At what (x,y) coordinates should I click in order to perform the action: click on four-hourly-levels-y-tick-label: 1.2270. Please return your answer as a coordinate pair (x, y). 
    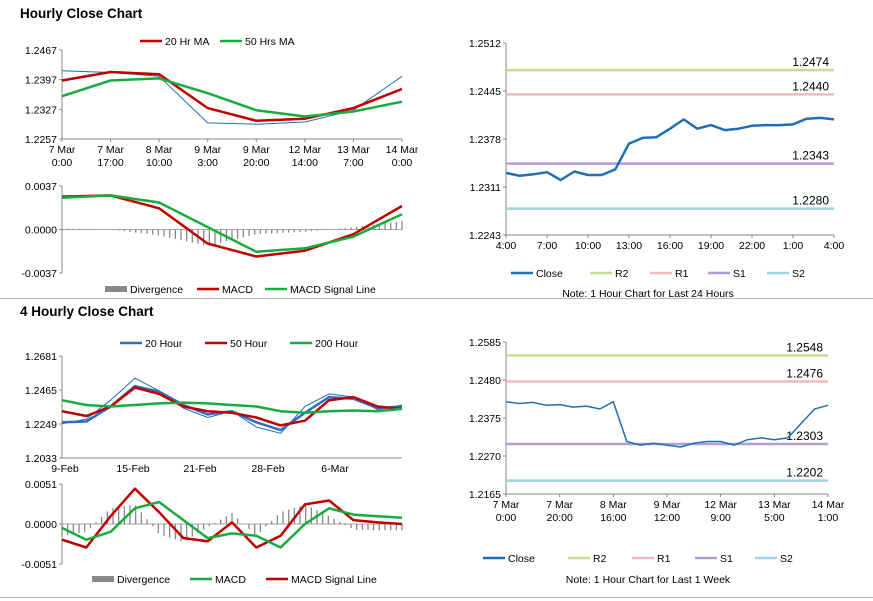
    Looking at the image, I should click on (485, 457).